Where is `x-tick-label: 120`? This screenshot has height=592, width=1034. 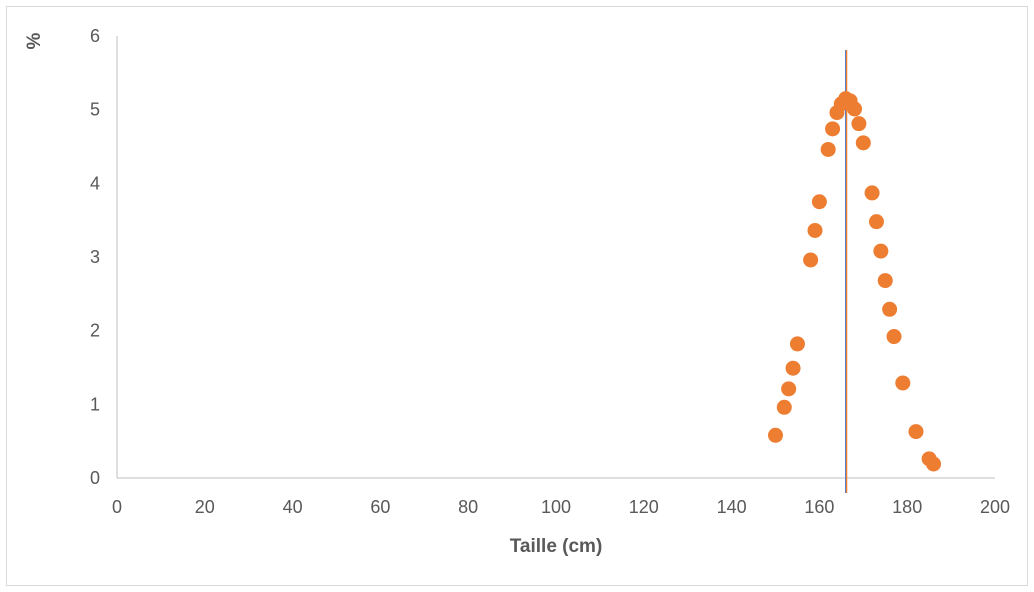
x-tick-label: 120 is located at coordinates (644, 507).